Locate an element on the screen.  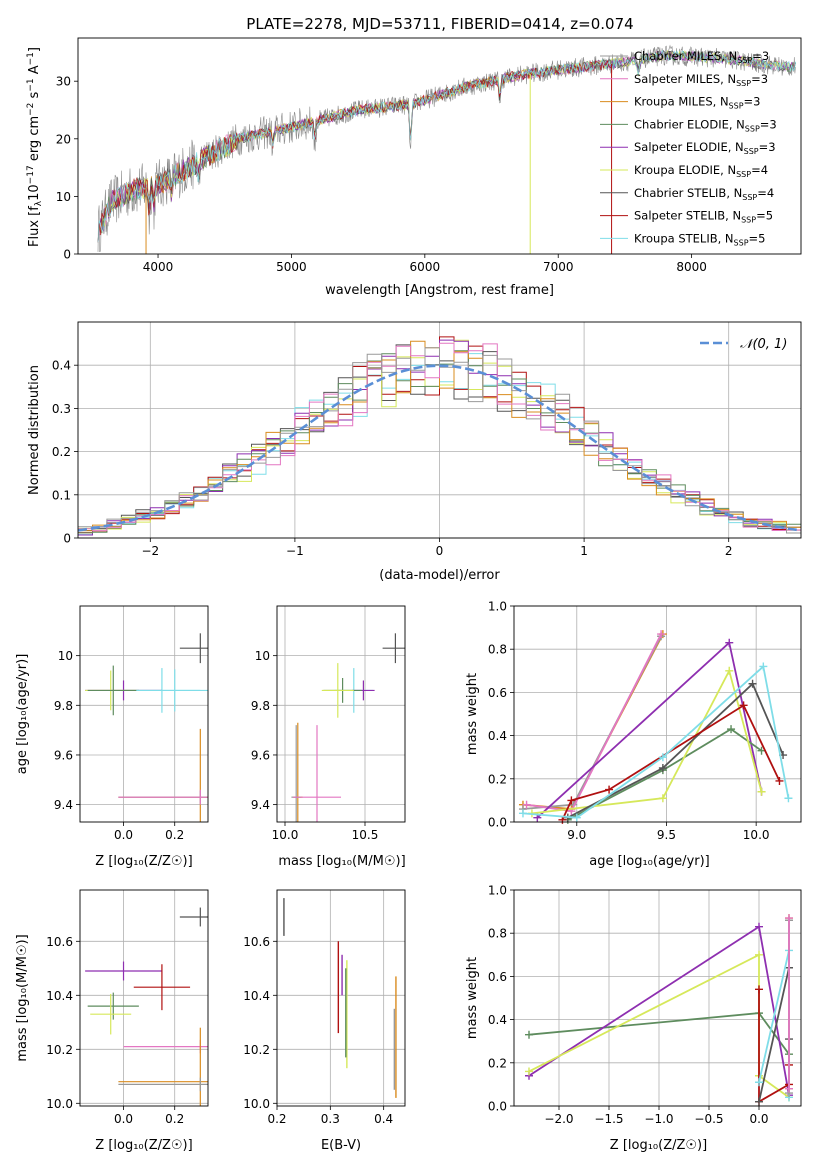
histogram-step is located at coordinates (439, 440).